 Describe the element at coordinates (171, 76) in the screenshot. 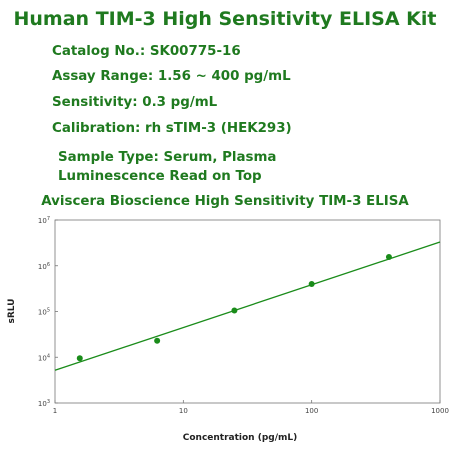

I see `assay-range: Assay Range: 1.56 ~ 400 pg/mL` at that location.